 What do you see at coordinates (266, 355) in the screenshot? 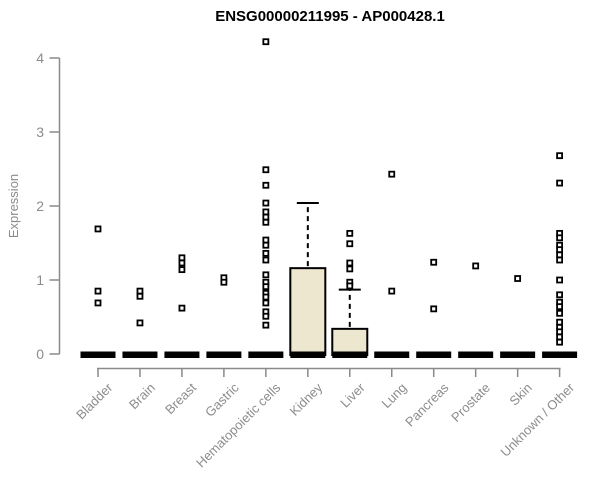
I see `median-bar-hematopoietic-cells` at bounding box center [266, 355].